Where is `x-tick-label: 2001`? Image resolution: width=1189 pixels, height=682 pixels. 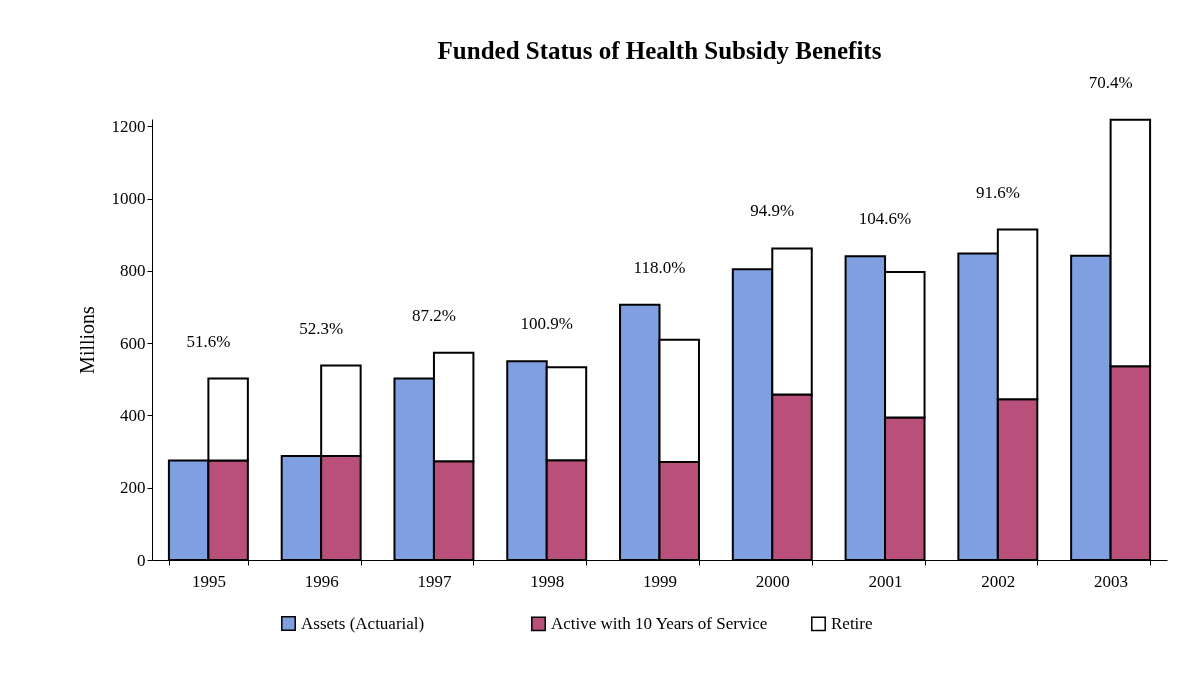 x-tick-label: 2001 is located at coordinates (885, 581).